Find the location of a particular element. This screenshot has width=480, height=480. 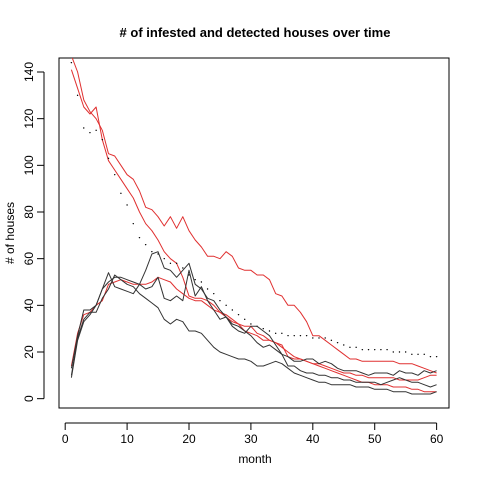

x-tick-label: 20 is located at coordinates (189, 439).